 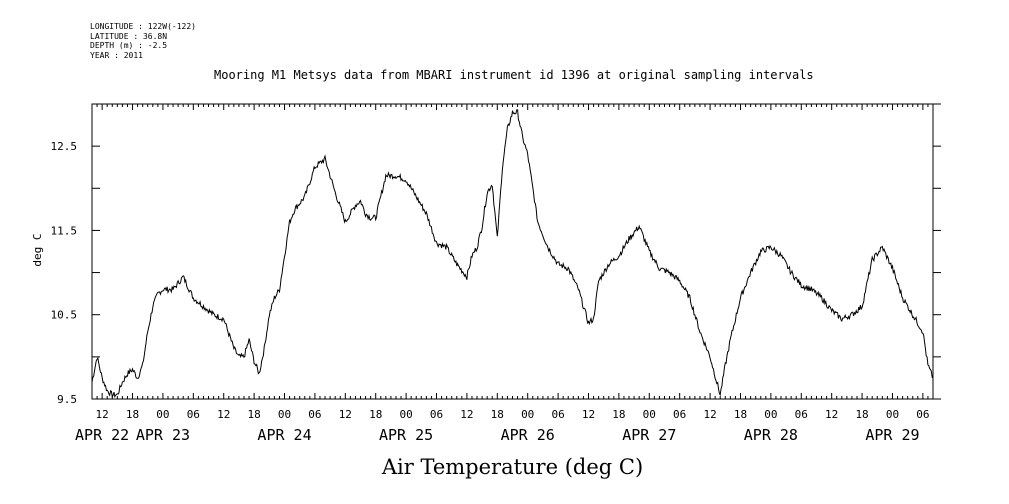 What do you see at coordinates (406, 435) in the screenshot?
I see `x-day-label: APR 25` at bounding box center [406, 435].